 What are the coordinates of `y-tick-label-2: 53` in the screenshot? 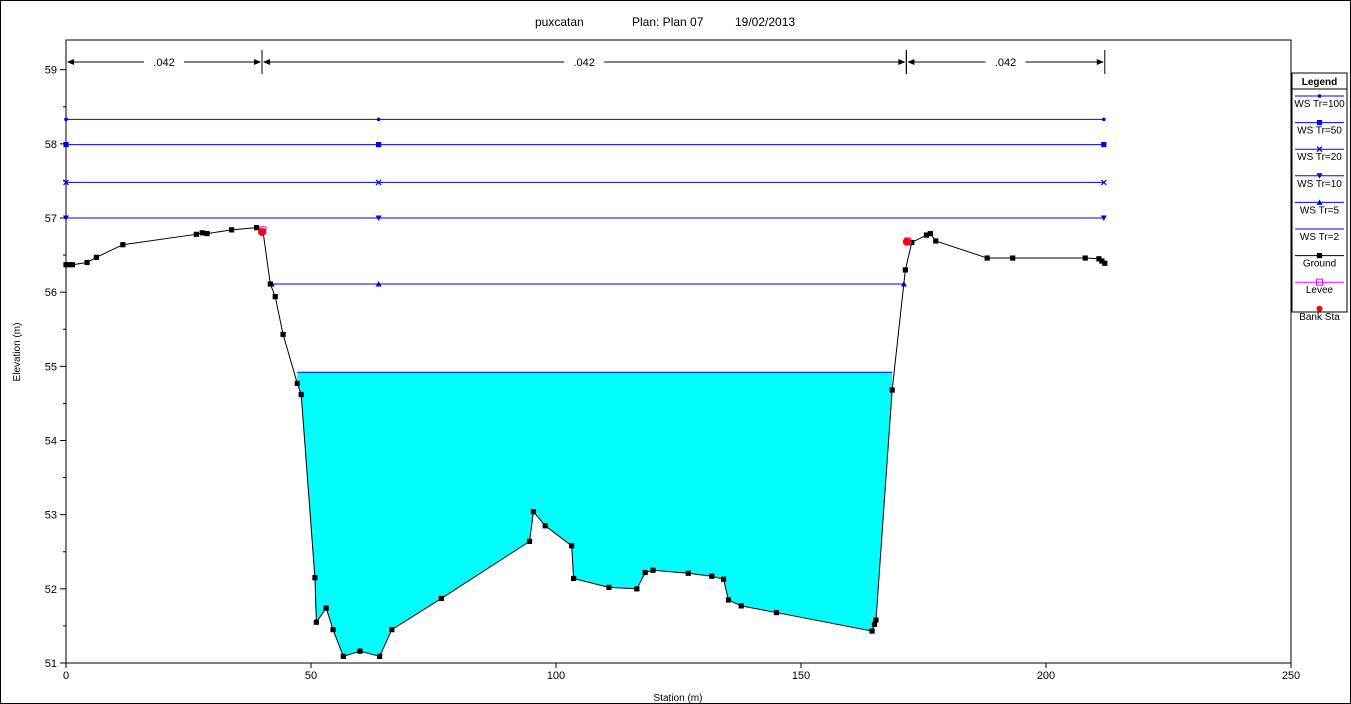 It's located at (51, 516).